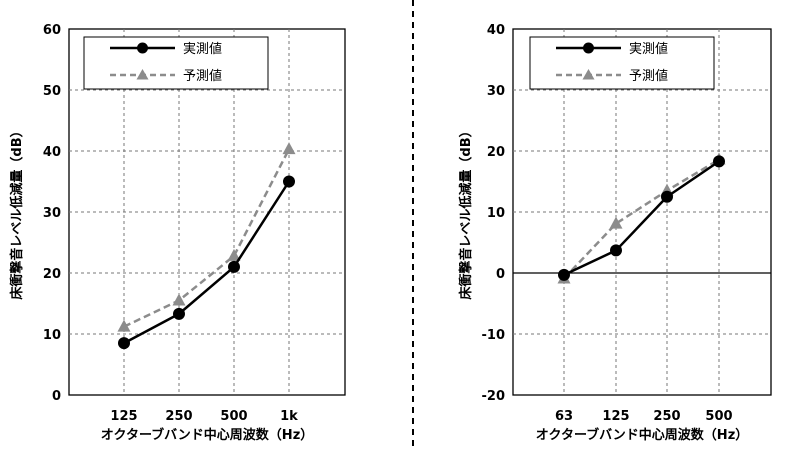  What do you see at coordinates (564, 416) in the screenshot?
I see `x-tick-label: 63` at bounding box center [564, 416].